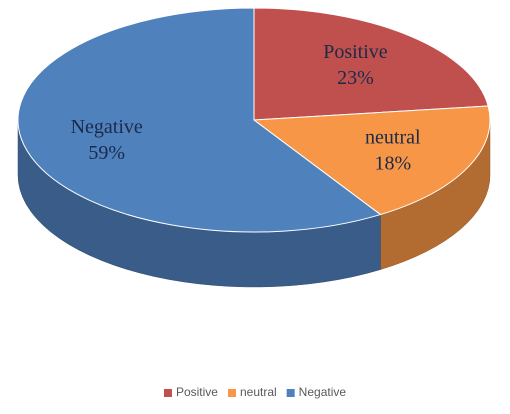  What do you see at coordinates (323, 392) in the screenshot?
I see `legend-label: Negative` at bounding box center [323, 392].